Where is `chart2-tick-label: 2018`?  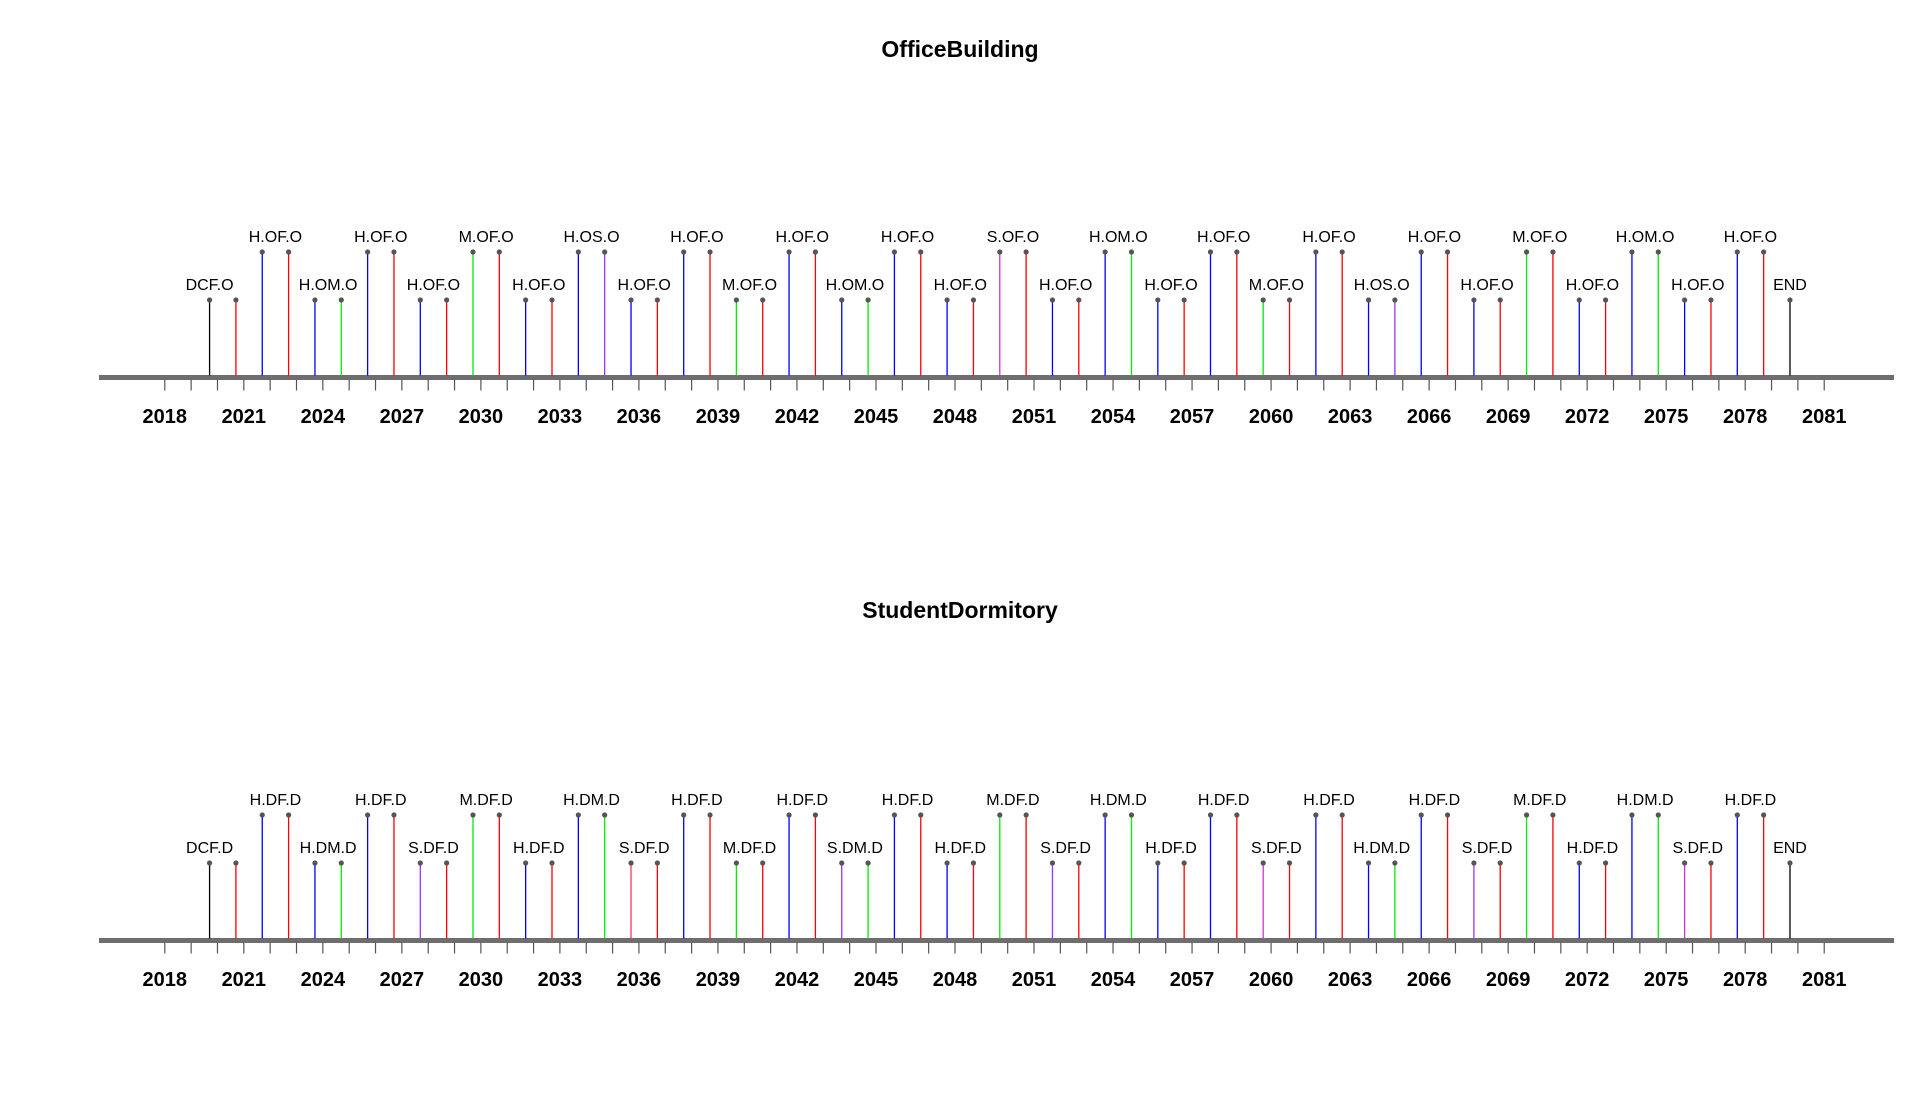
chart2-tick-label: 2018 is located at coordinates (165, 980).